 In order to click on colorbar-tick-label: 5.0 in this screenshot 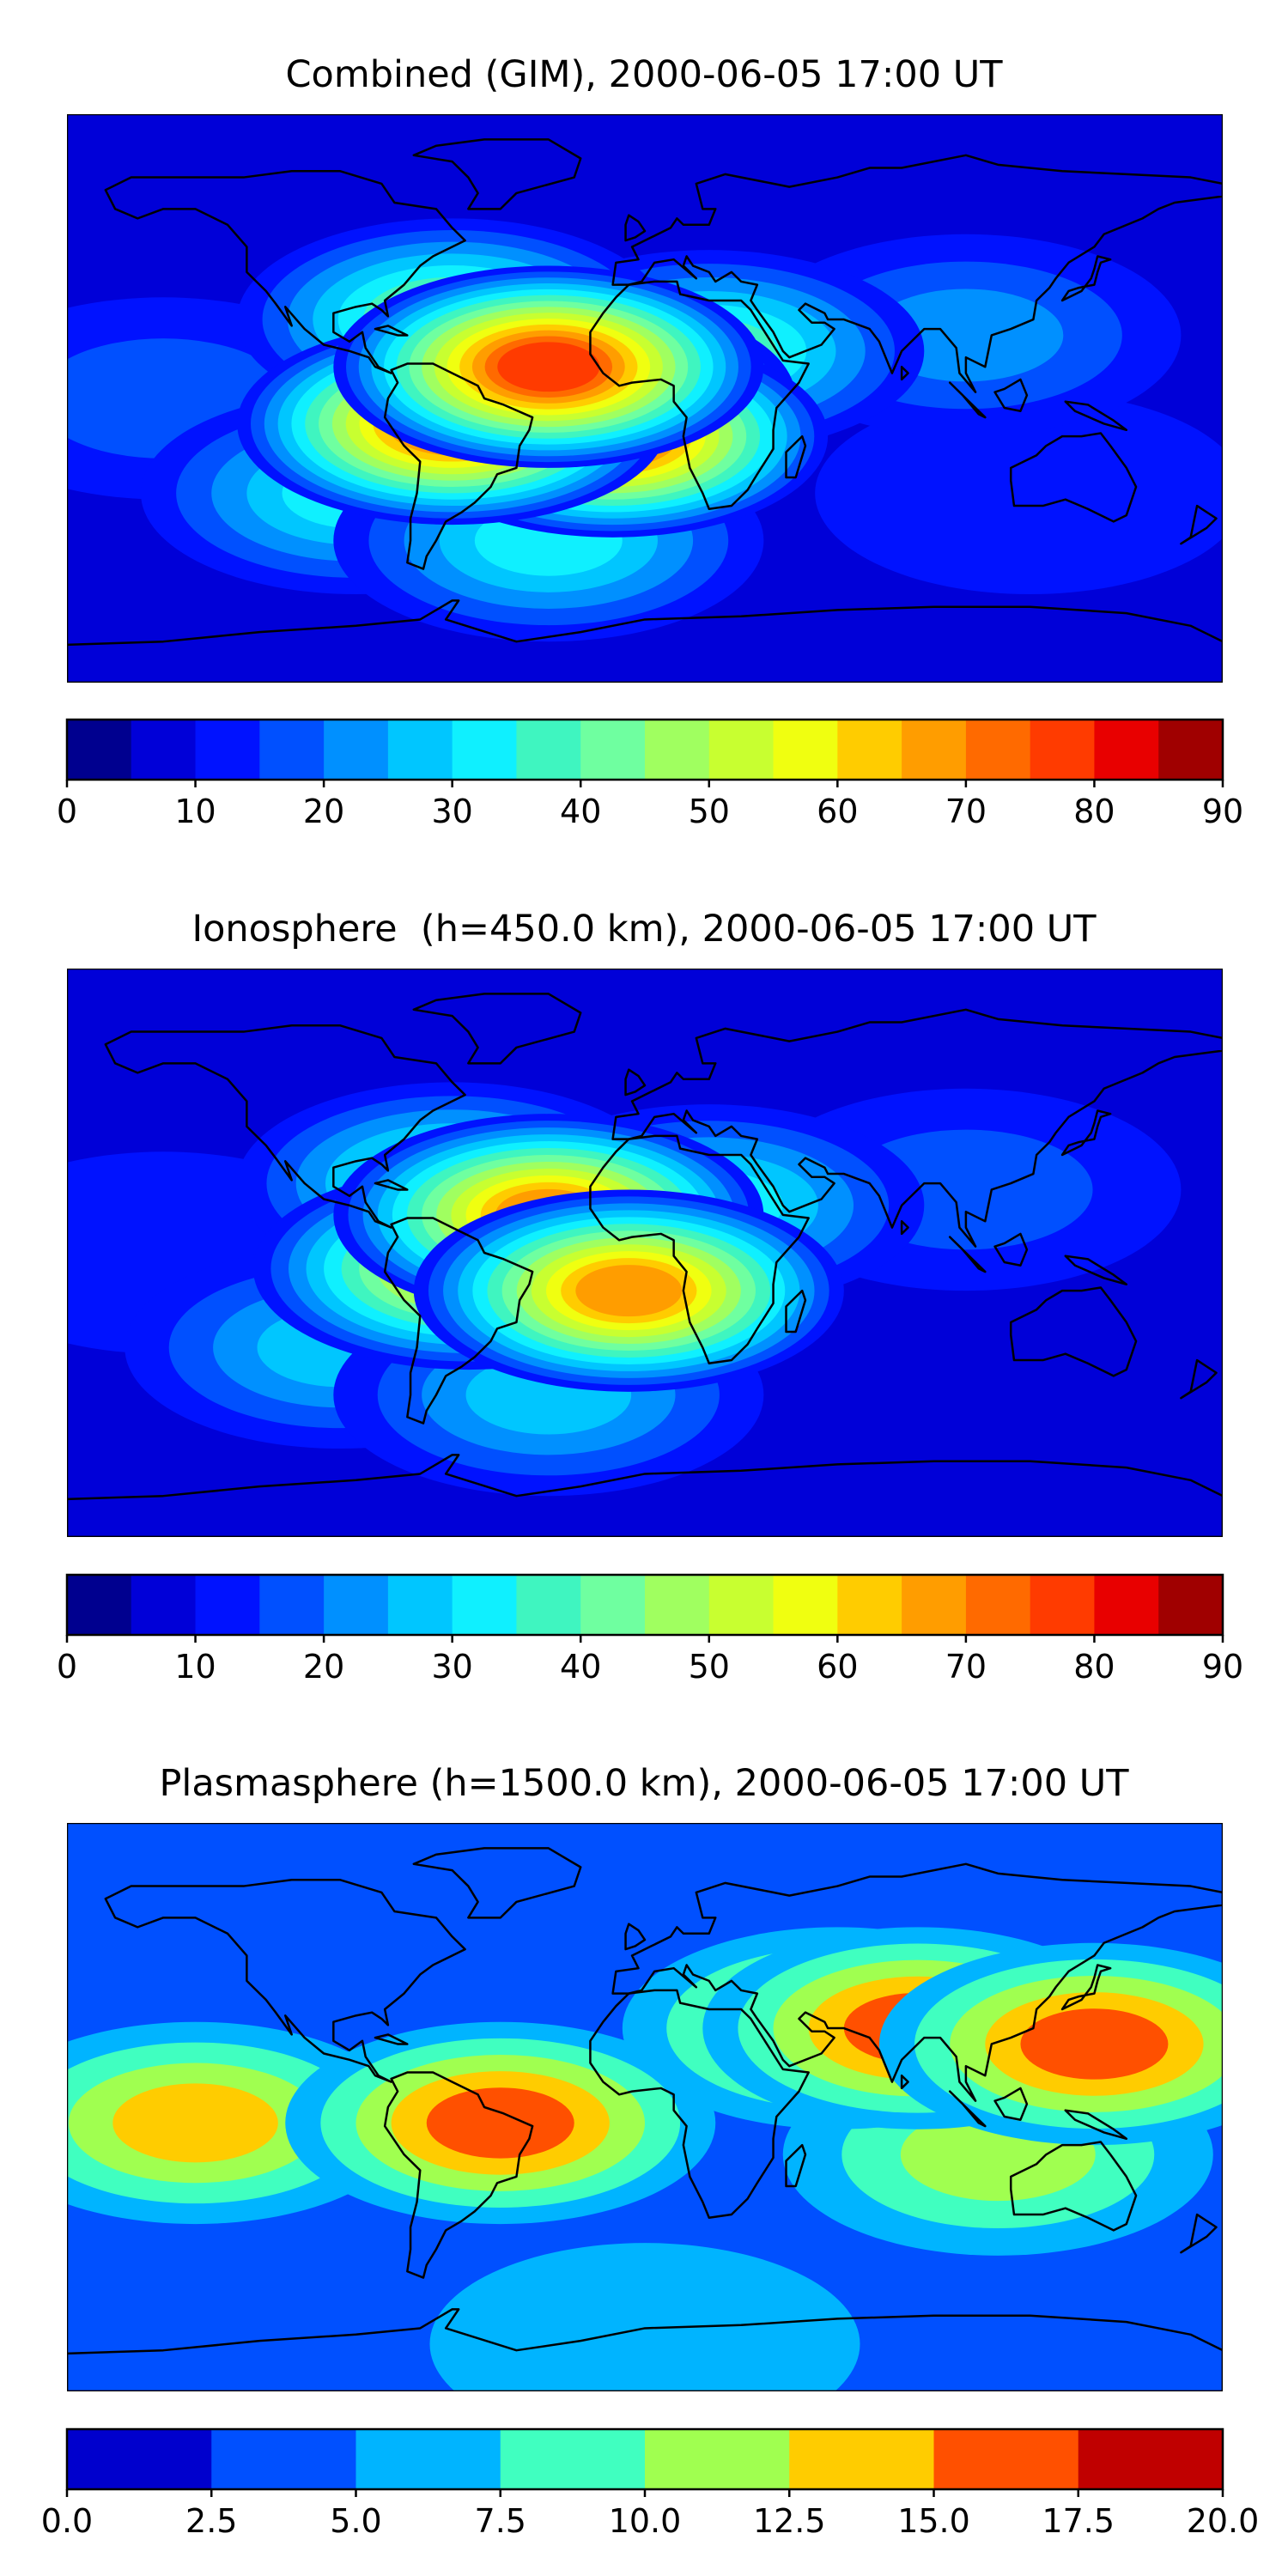, I will do `click(355, 2521)`.